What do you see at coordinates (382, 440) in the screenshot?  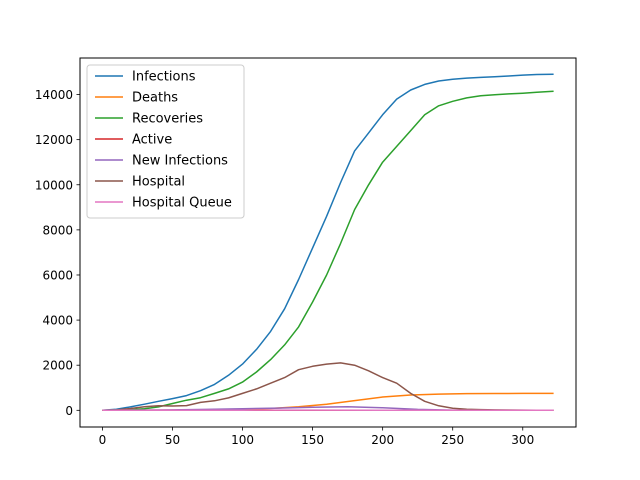 I see `x-tick-label: 200` at bounding box center [382, 440].